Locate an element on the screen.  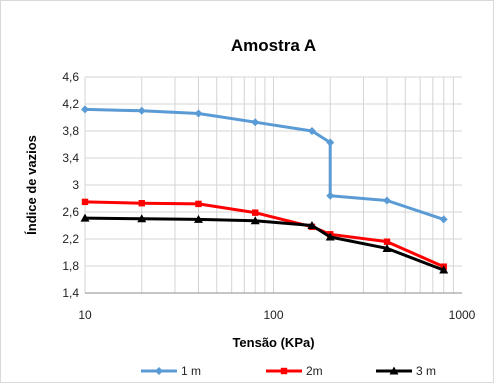
y-tick-label: 4,6 is located at coordinates (70, 77).